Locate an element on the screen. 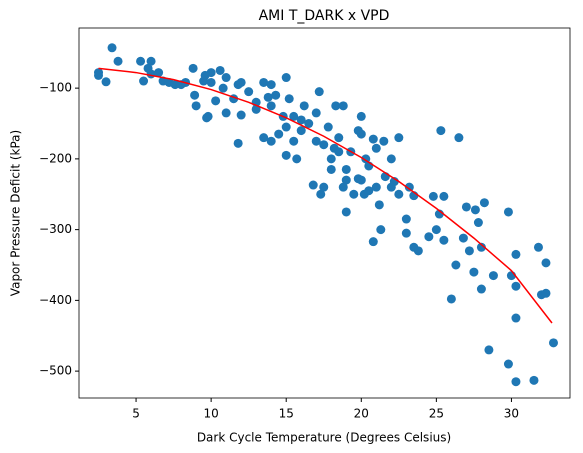 Image resolution: width=583 pixels, height=453 pixels. y-axis-label: Vapor Pressure Deficit (kPa) is located at coordinates (16, 213).